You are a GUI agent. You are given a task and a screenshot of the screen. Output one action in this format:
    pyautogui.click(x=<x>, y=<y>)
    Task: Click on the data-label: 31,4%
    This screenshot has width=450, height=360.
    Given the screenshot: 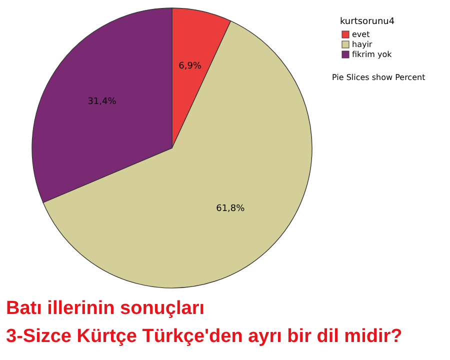 What is the action you would take?
    pyautogui.click(x=102, y=102)
    